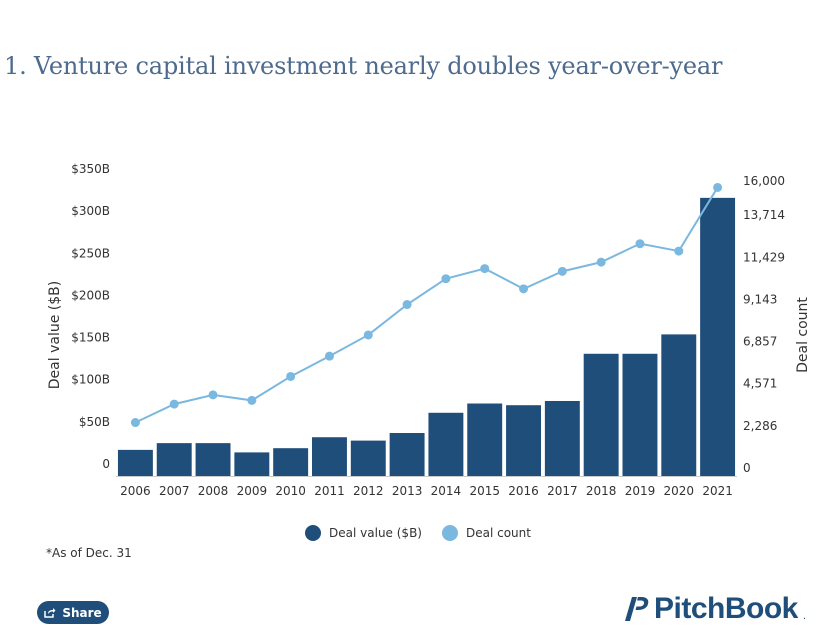 The height and width of the screenshot is (640, 836). Describe the element at coordinates (90, 295) in the screenshot. I see `left-tick-label: $200B` at that location.